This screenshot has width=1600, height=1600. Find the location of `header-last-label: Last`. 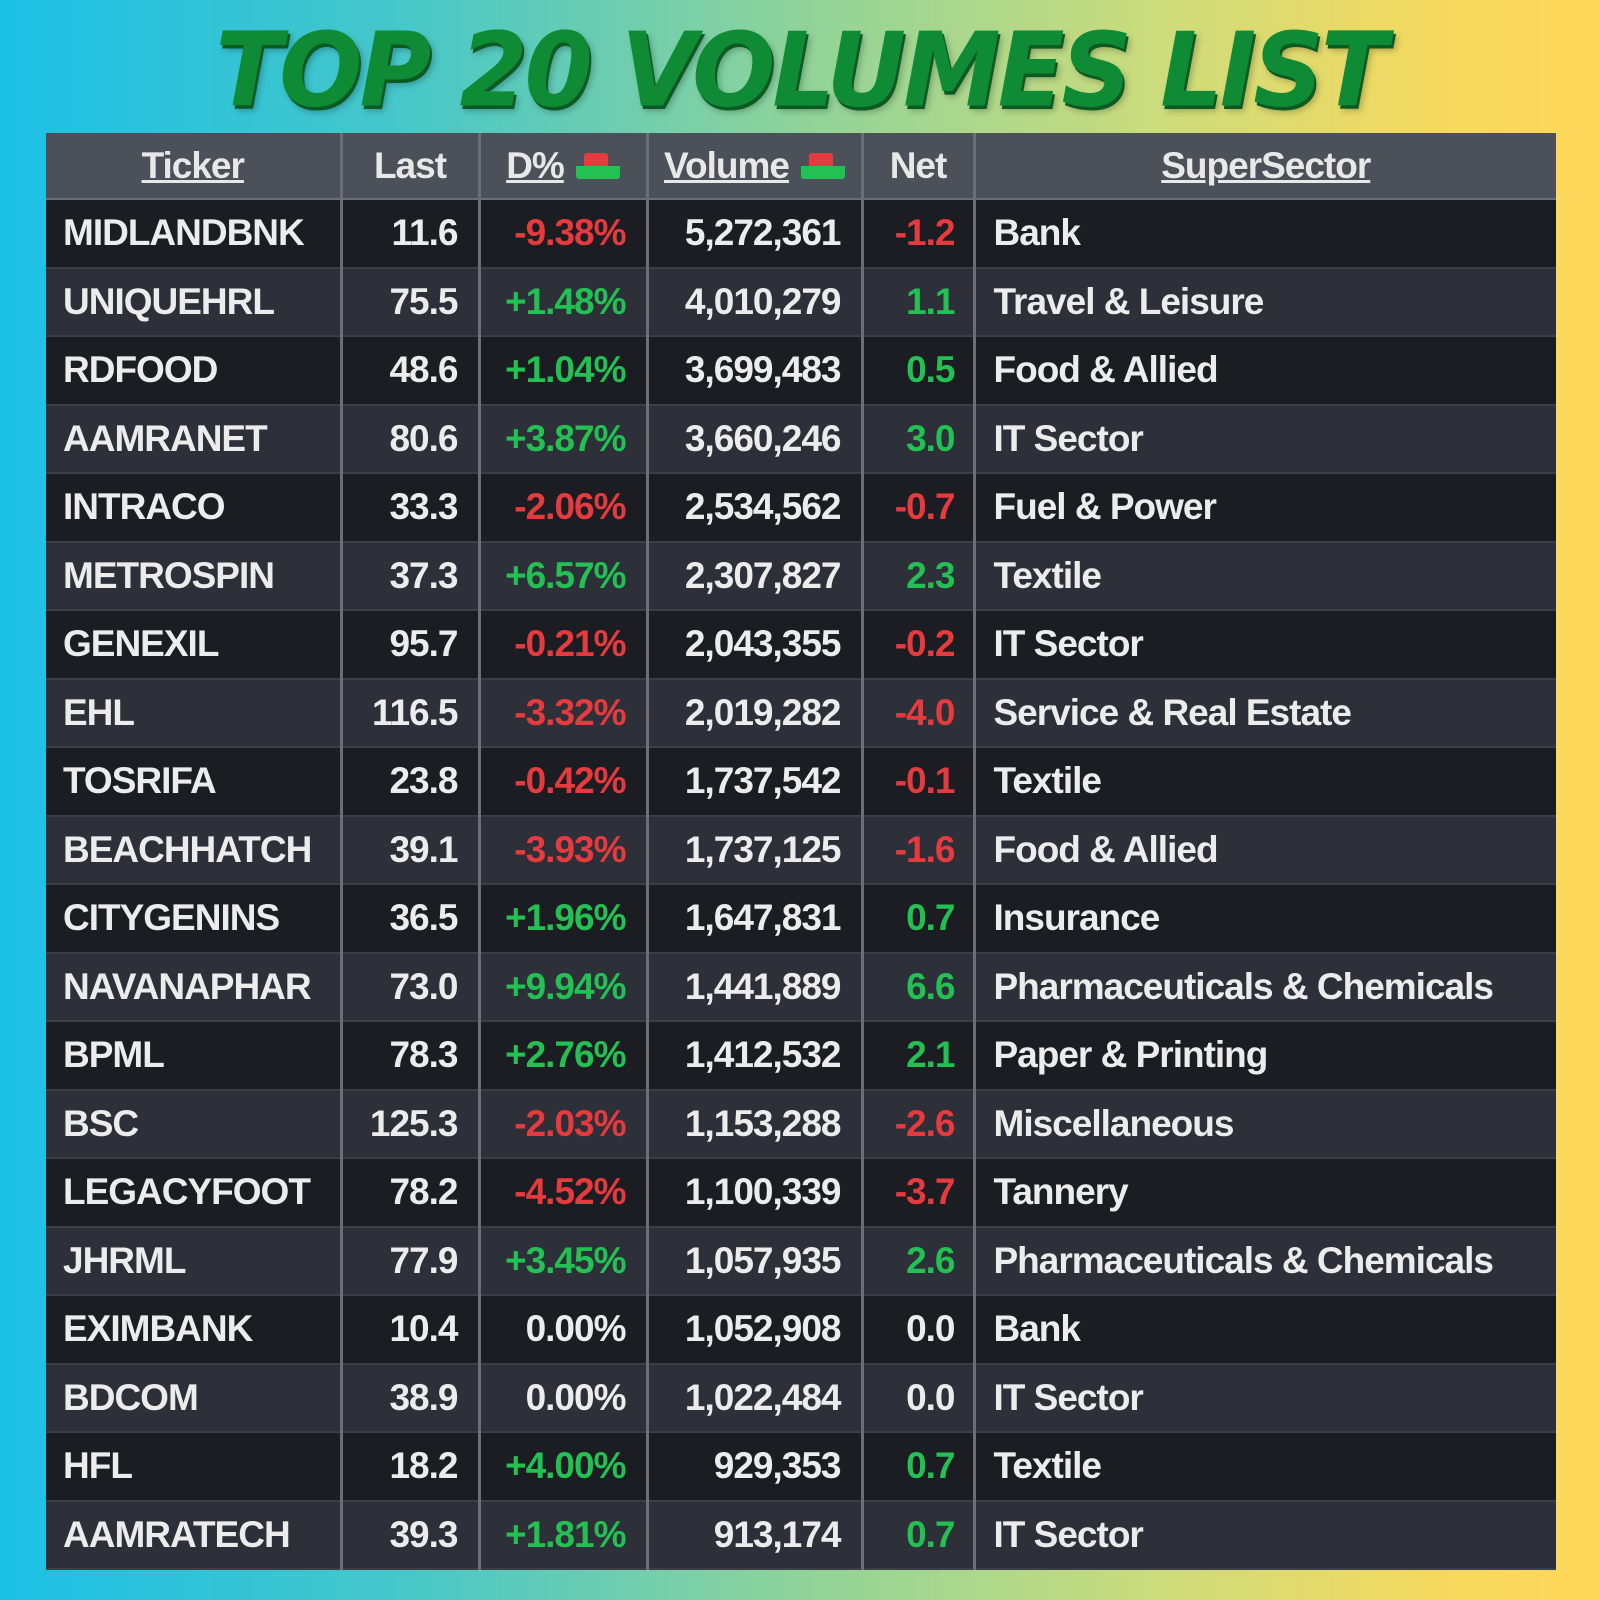

header-last-label: Last is located at coordinates (410, 165).